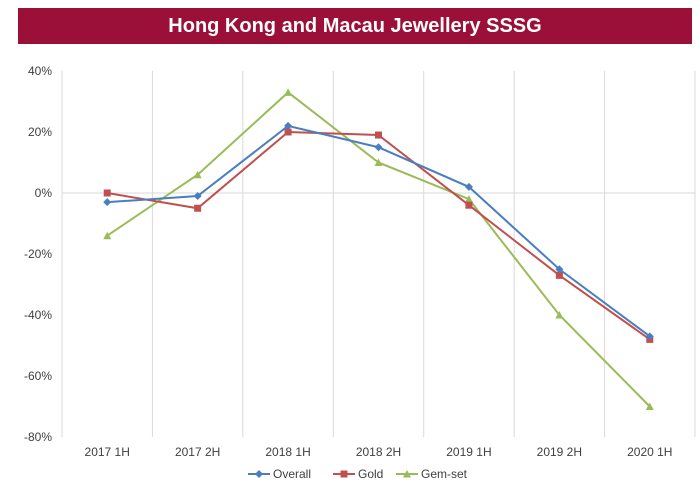 Image resolution: width=700 pixels, height=485 pixels. What do you see at coordinates (40, 71) in the screenshot?
I see `y-tick-label: 40%` at bounding box center [40, 71].